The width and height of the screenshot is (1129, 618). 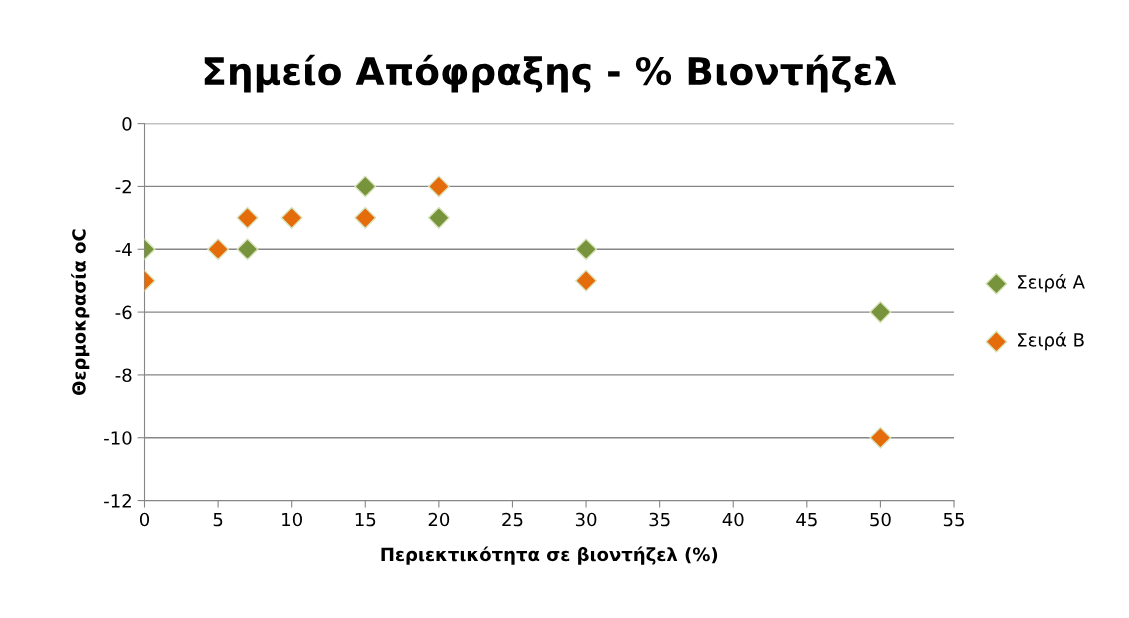 What do you see at coordinates (123, 312) in the screenshot?
I see `y-tick-label: -6` at bounding box center [123, 312].